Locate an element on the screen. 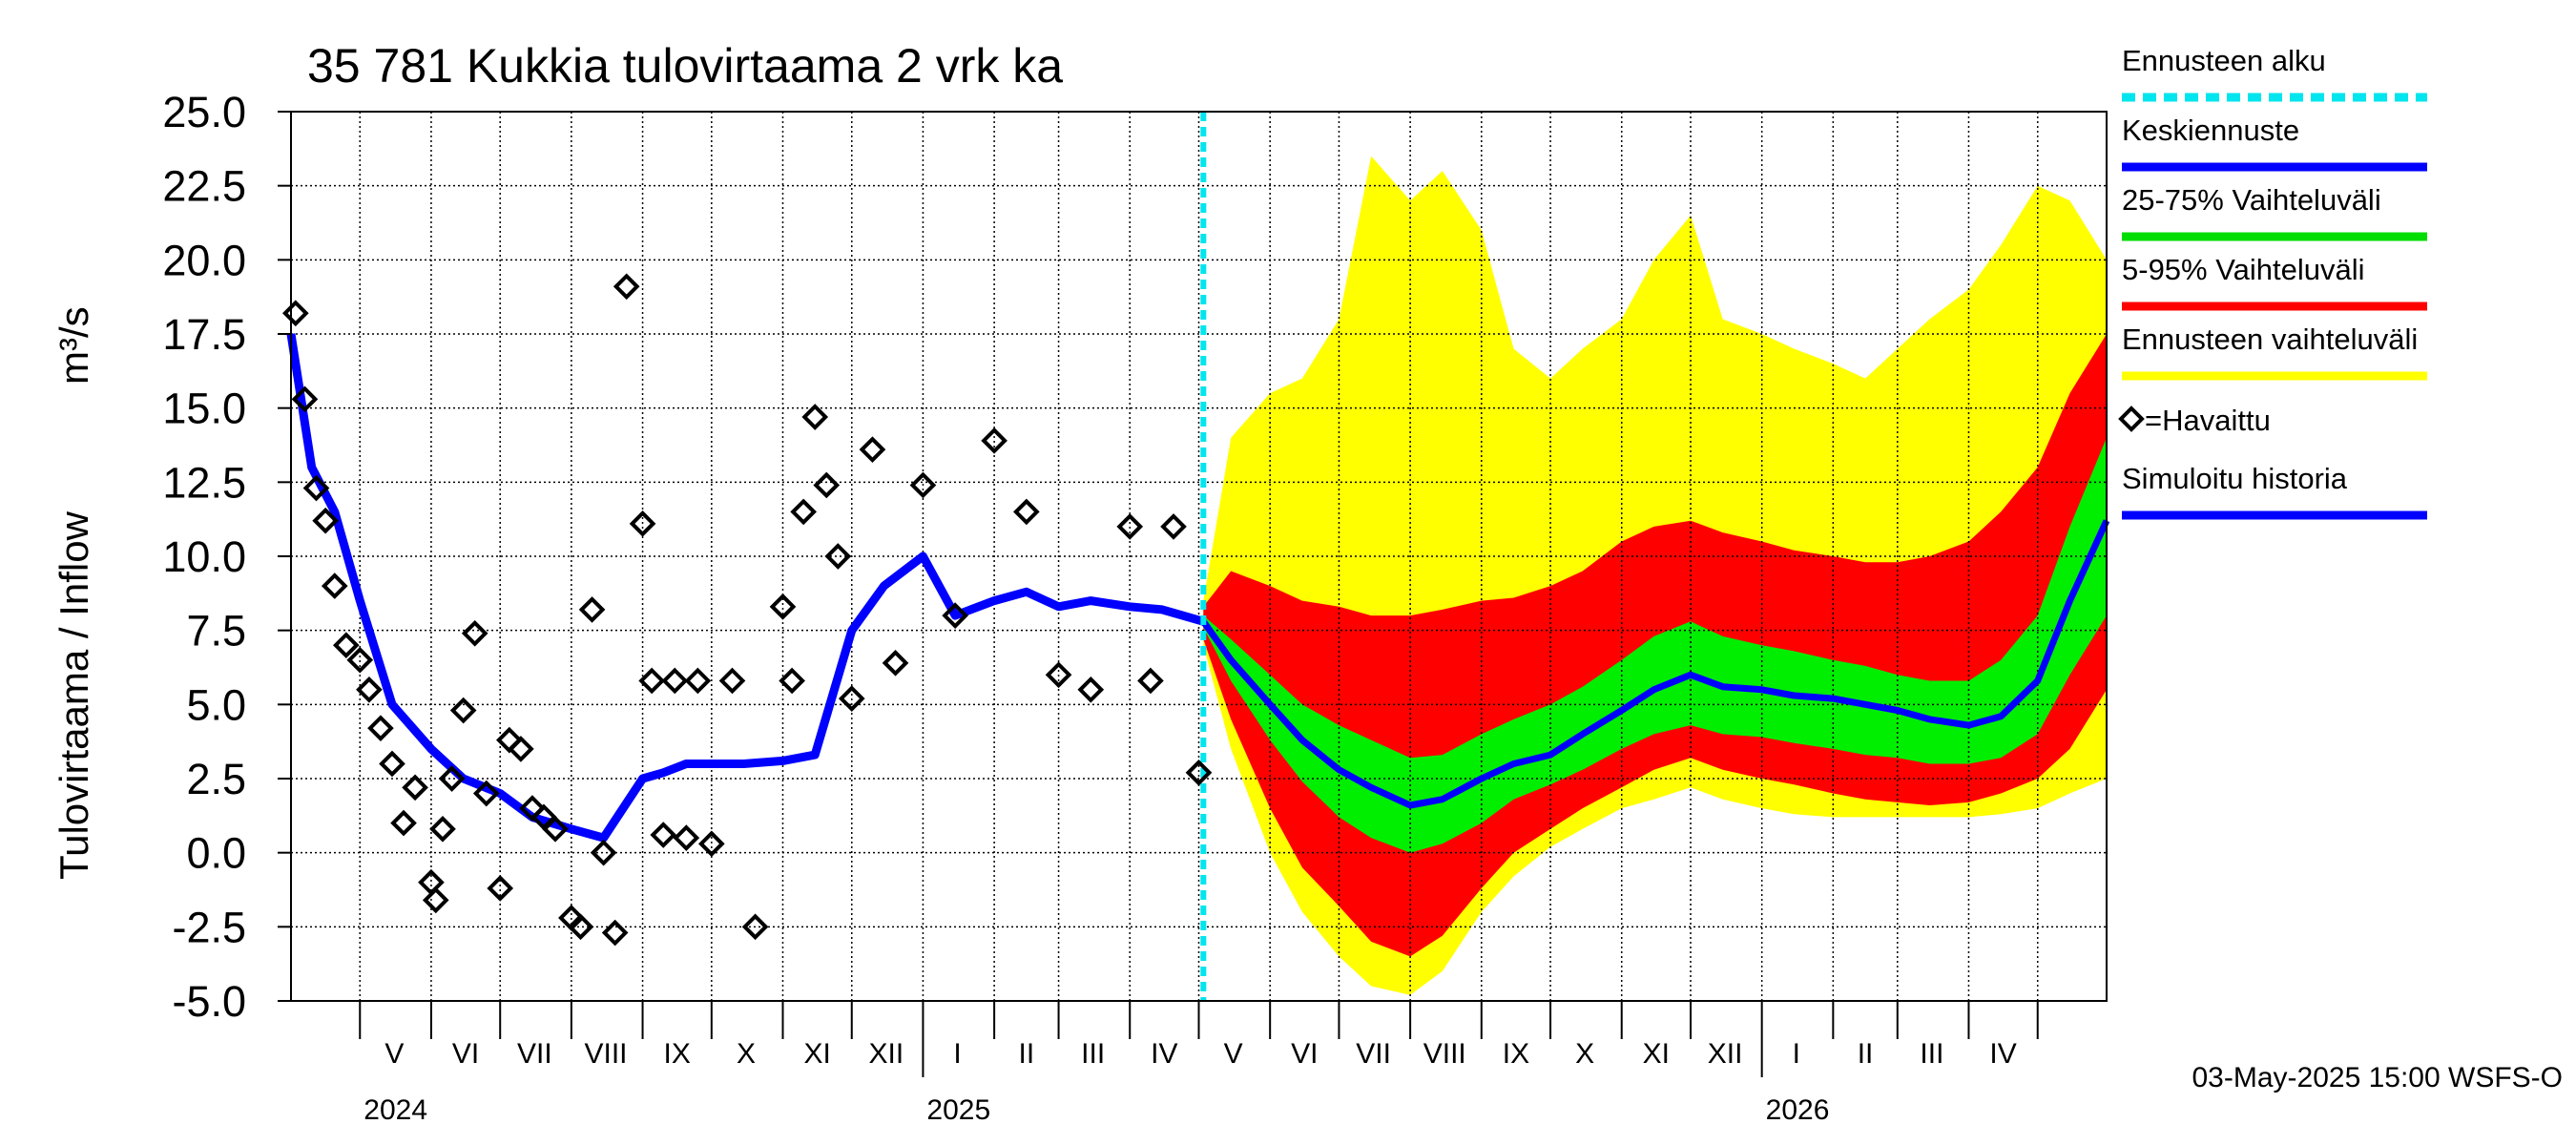 The height and width of the screenshot is (1145, 2576). legend-label: Simuloitu historia is located at coordinates (2235, 478).